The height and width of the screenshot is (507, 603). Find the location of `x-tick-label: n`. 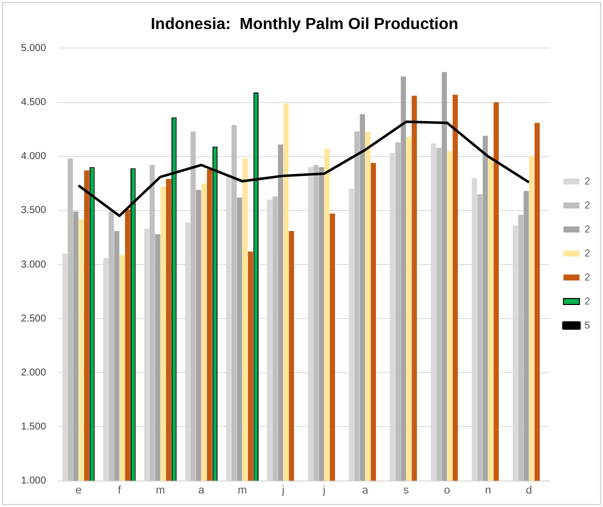

x-tick-label: n is located at coordinates (488, 490).